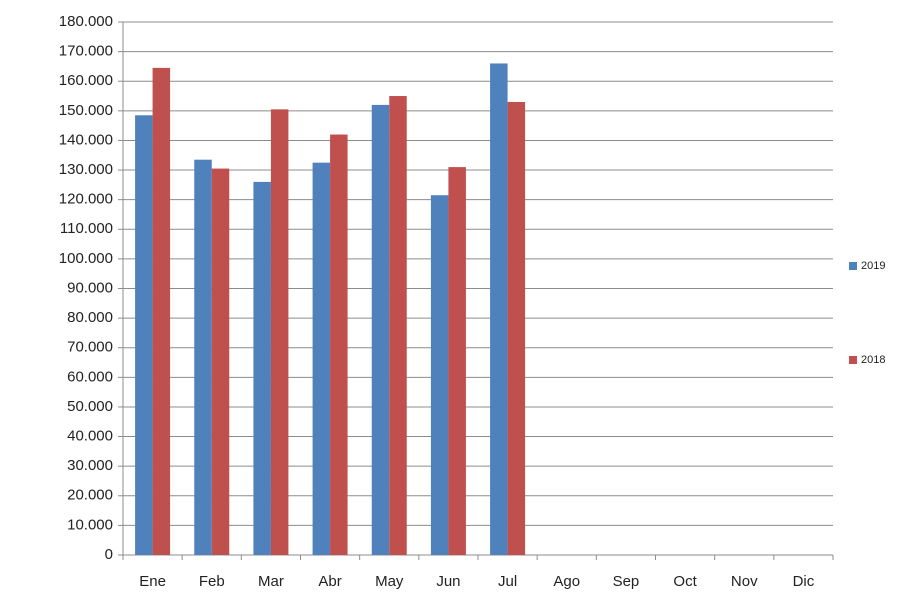  What do you see at coordinates (626, 581) in the screenshot?
I see `x-tick-label: Sep` at bounding box center [626, 581].